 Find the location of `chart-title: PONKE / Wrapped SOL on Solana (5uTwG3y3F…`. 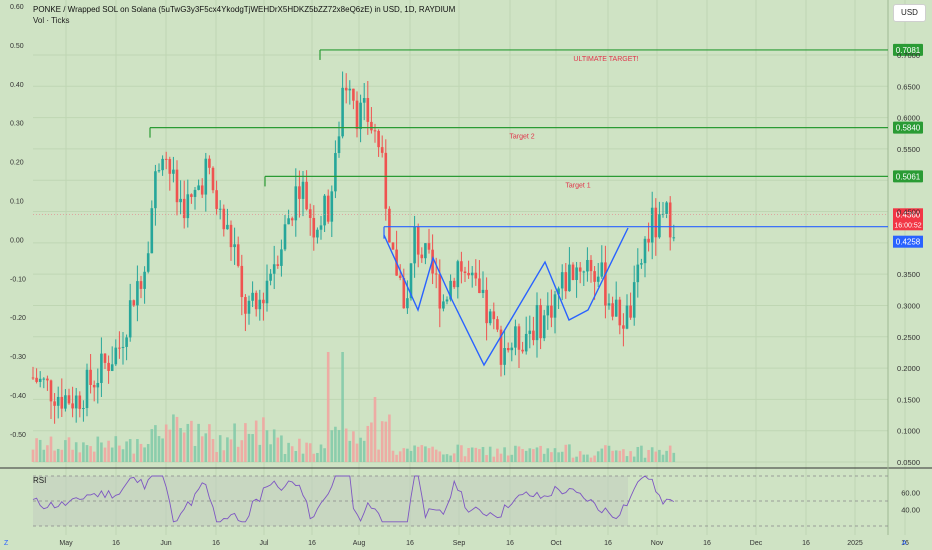

chart-title: PONKE / Wrapped SOL on Solana (5uTwG3y3F… is located at coordinates (244, 9).